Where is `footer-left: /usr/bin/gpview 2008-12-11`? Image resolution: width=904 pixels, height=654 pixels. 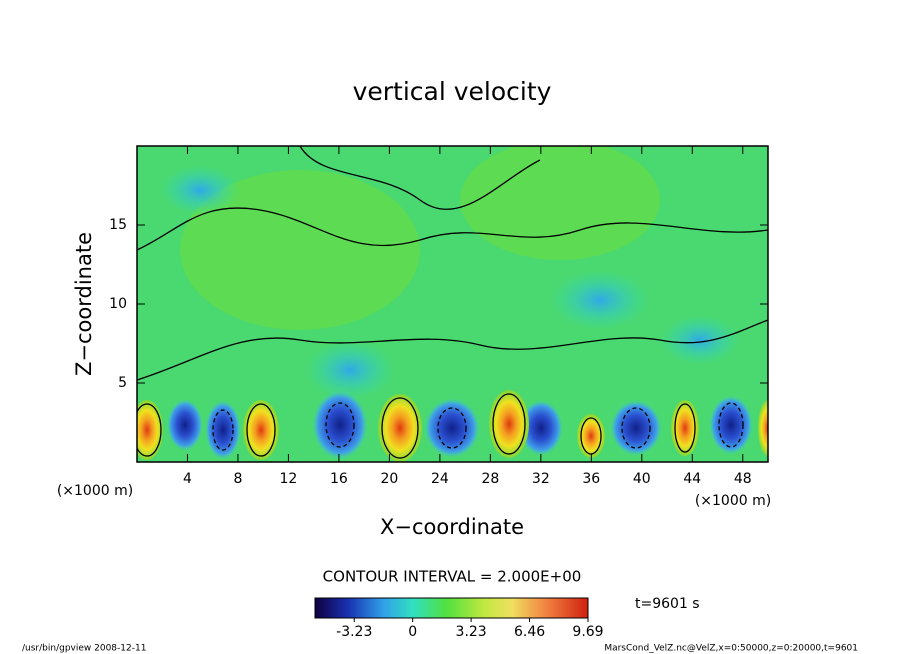 footer-left: /usr/bin/gpview 2008-12-11 is located at coordinates (84, 649).